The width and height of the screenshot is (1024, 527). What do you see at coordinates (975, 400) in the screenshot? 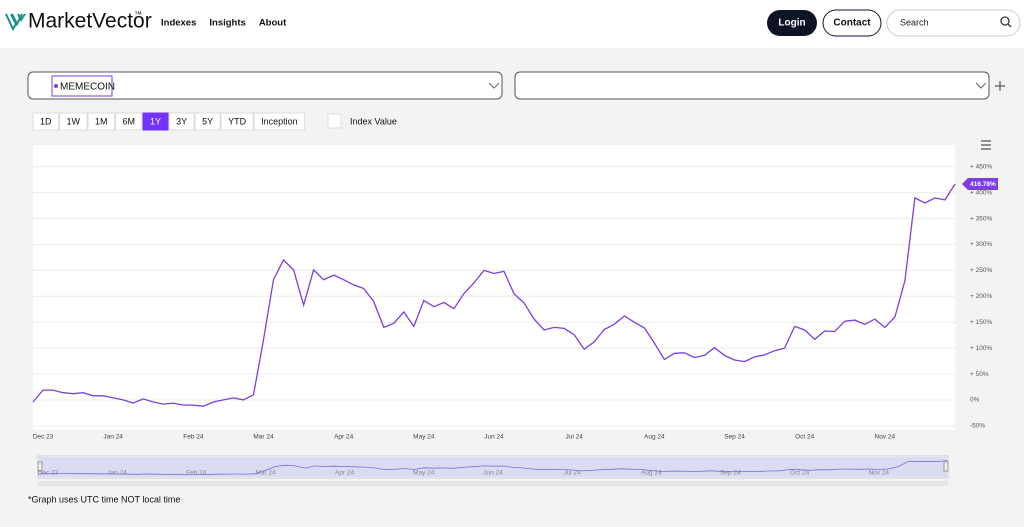
I see `y-tick-label: 0%` at bounding box center [975, 400].